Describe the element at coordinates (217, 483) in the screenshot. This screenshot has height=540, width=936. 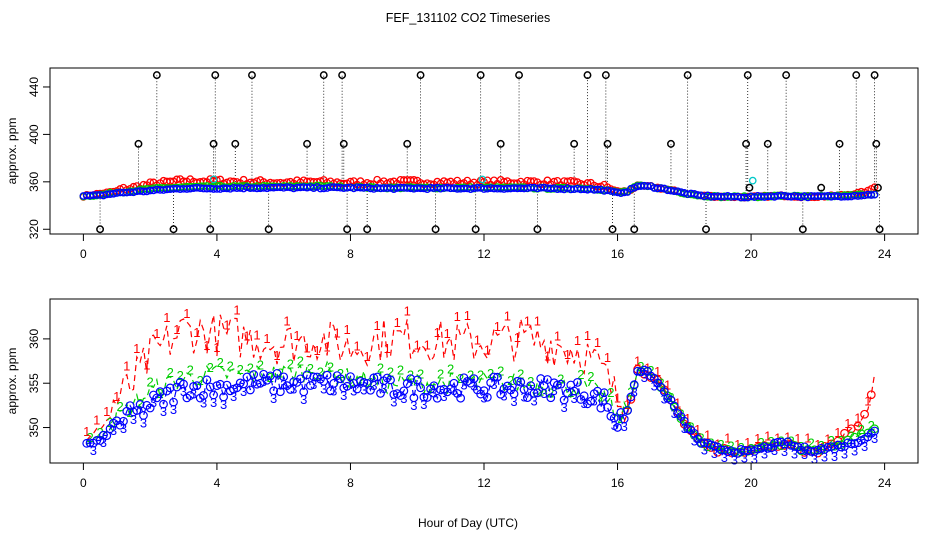
I see `bottom-x-tick-label: 4` at that location.